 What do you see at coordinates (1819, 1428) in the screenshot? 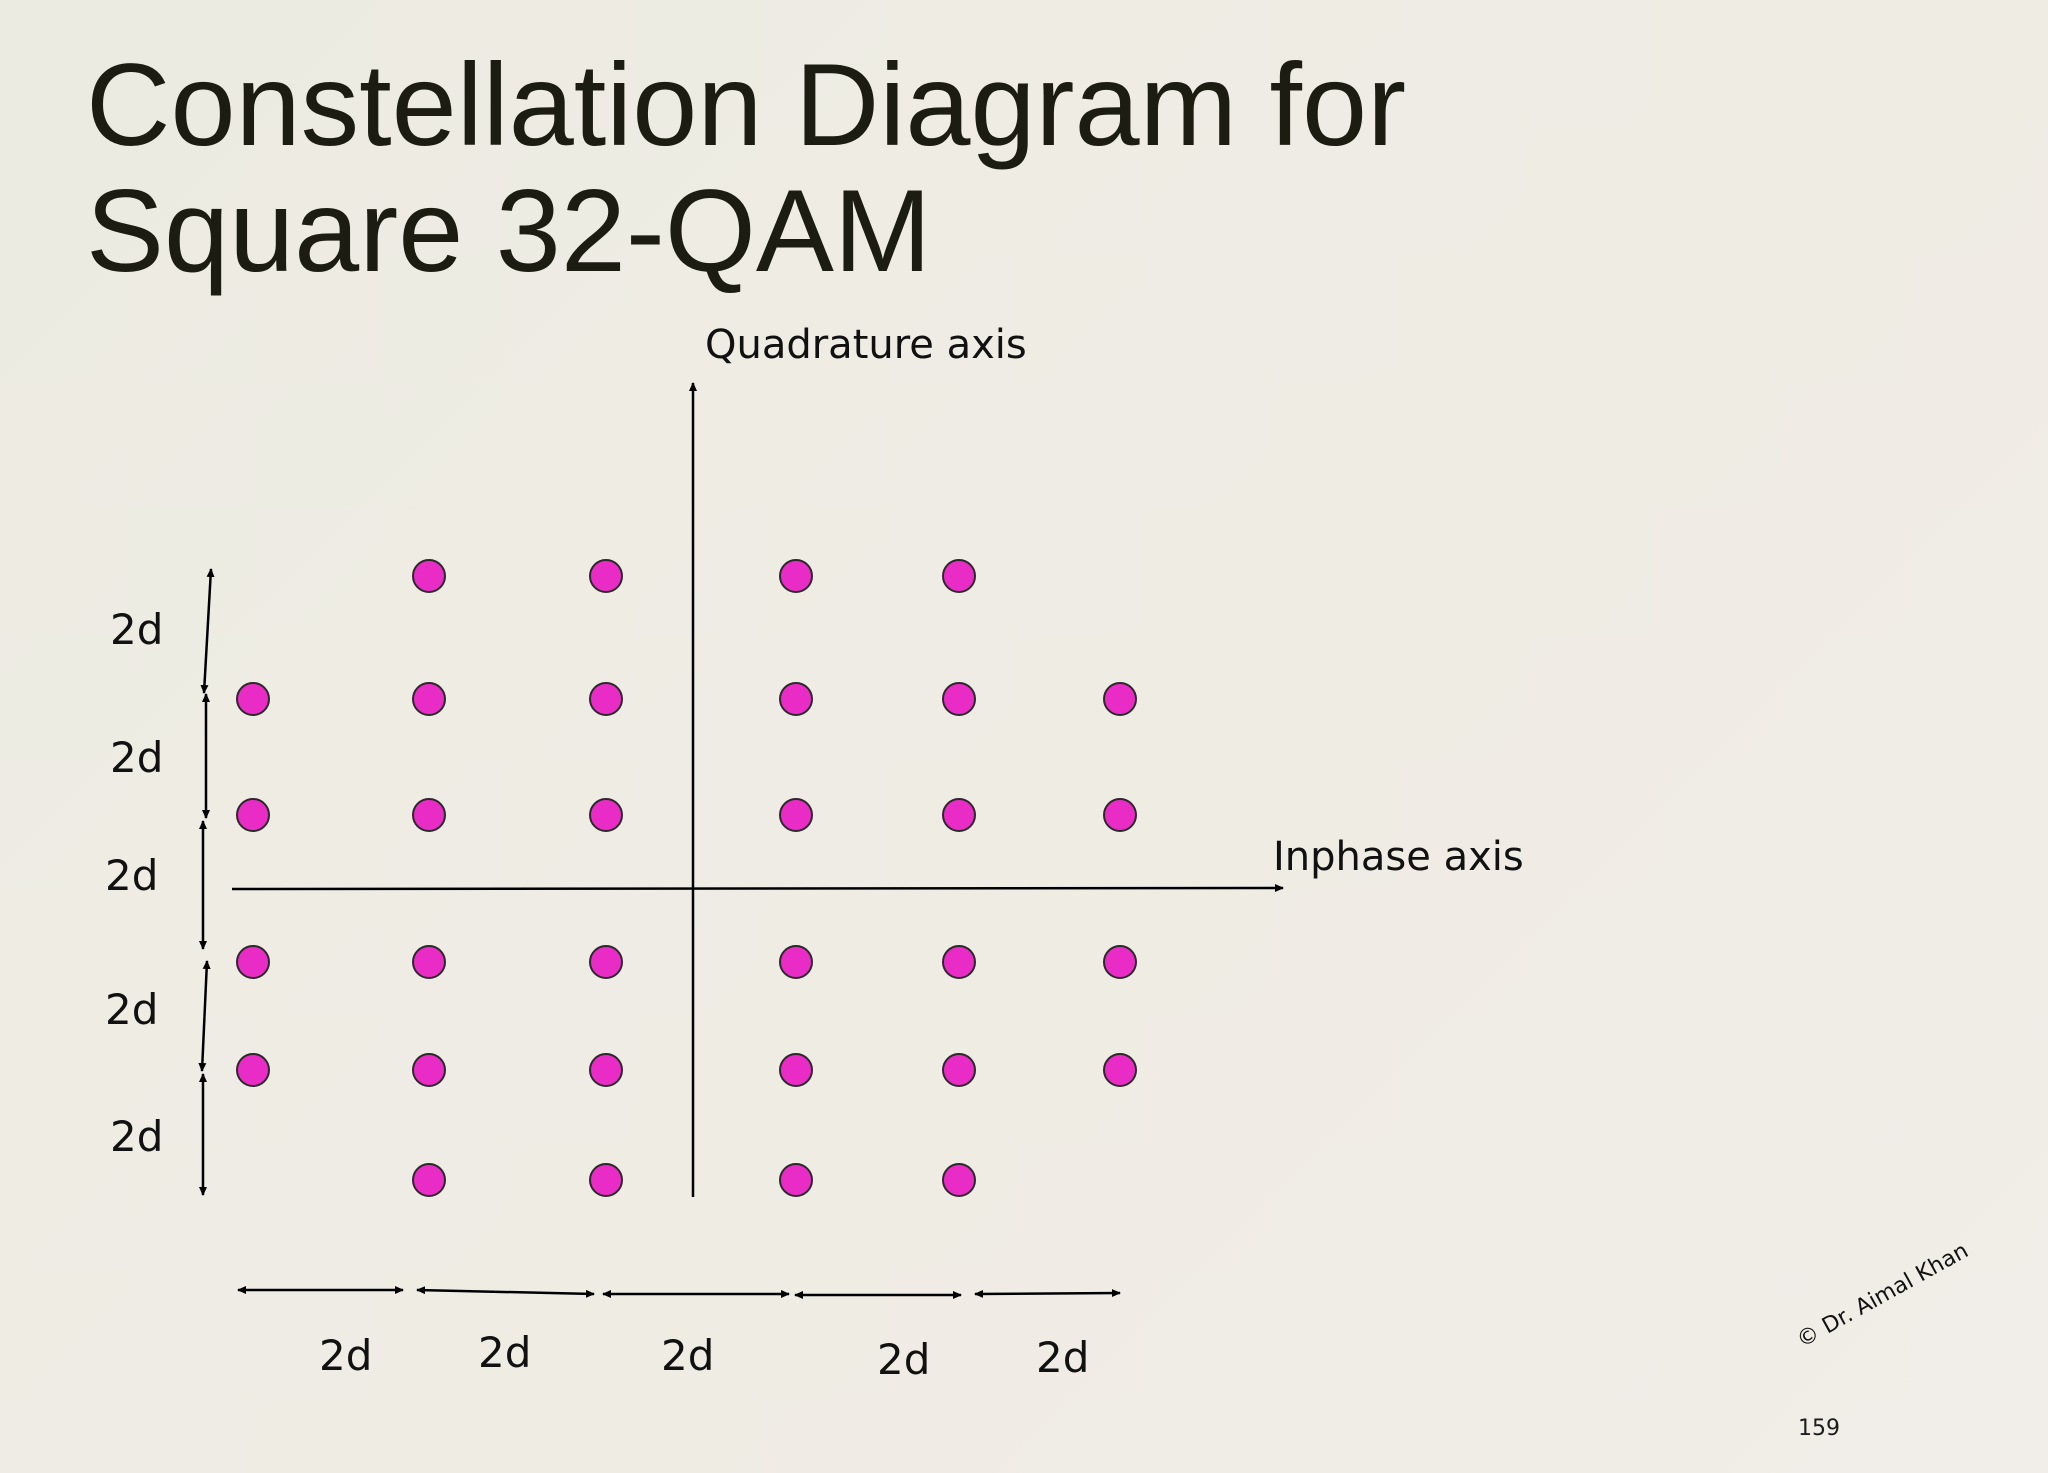
I see `page-number: 159` at bounding box center [1819, 1428].